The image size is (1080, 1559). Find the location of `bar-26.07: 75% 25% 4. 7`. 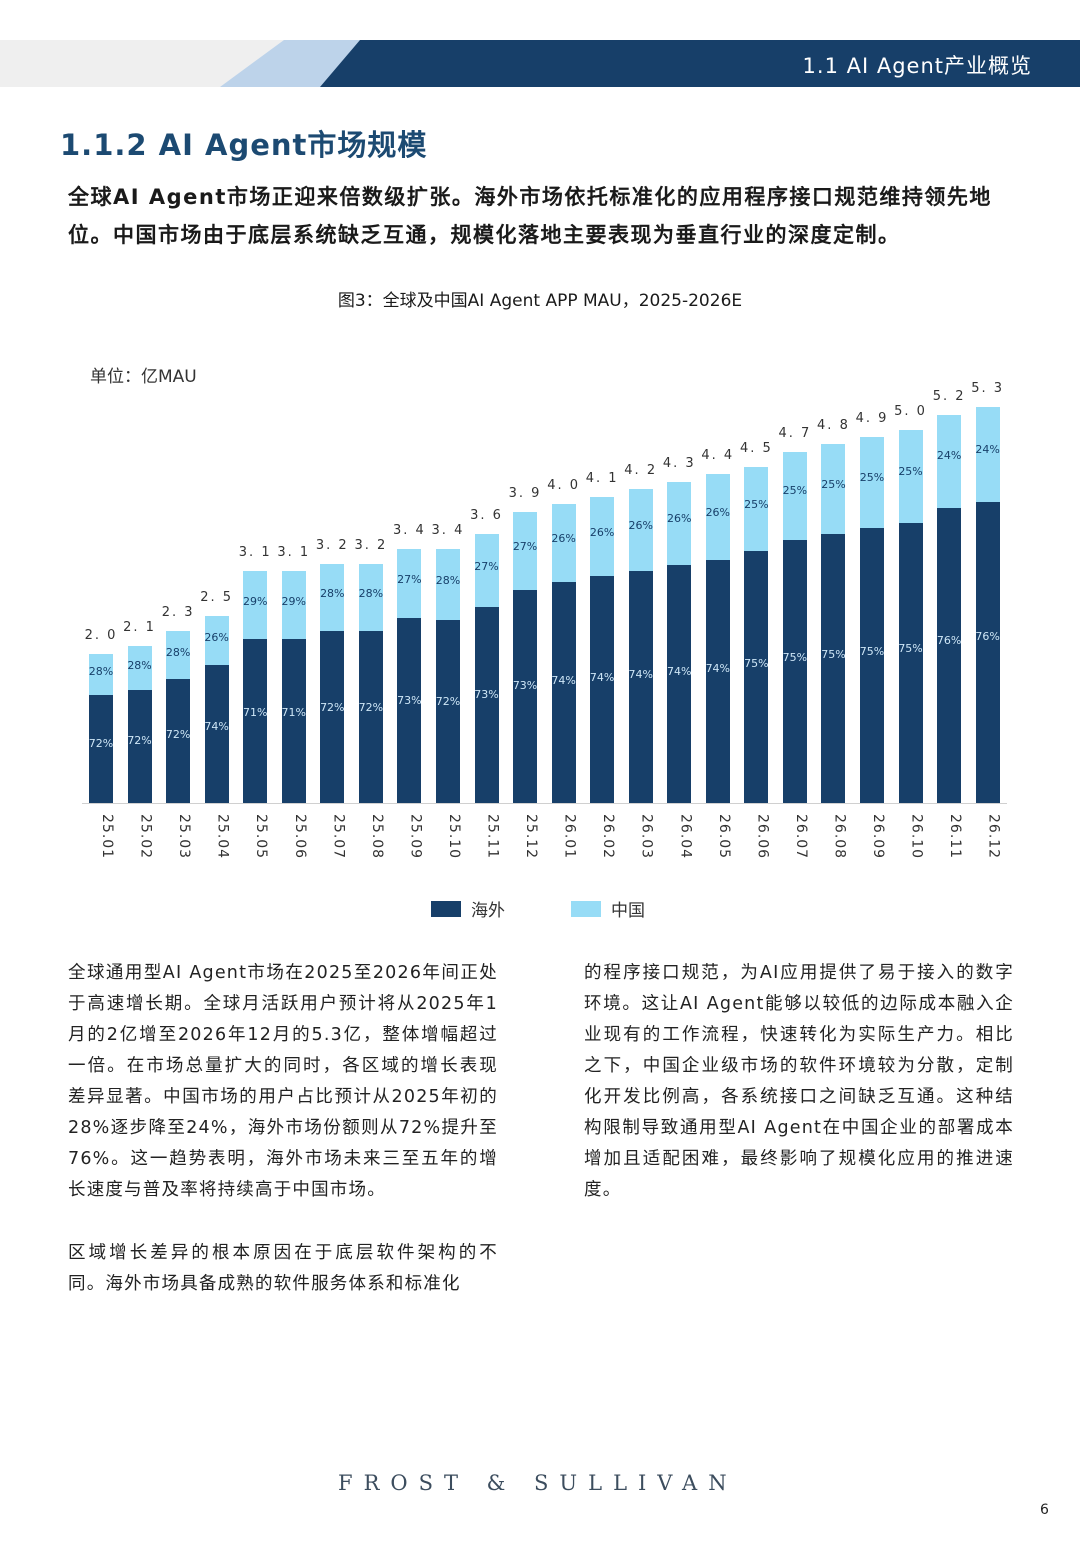

bar-26.07: 75% 25% 4. 7 is located at coordinates (793, 614).